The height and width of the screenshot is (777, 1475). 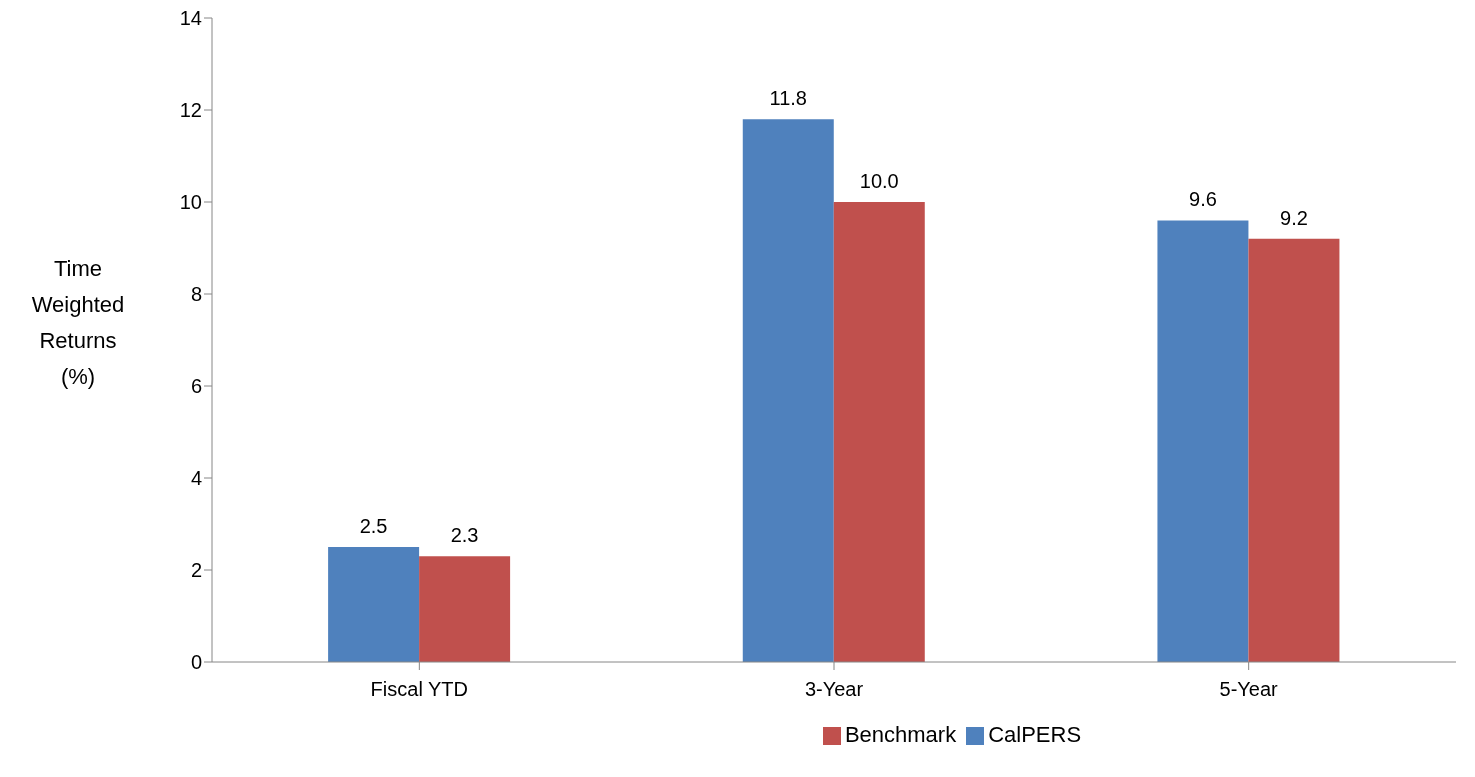 What do you see at coordinates (1035, 734) in the screenshot?
I see `legend-label: CalPERS` at bounding box center [1035, 734].